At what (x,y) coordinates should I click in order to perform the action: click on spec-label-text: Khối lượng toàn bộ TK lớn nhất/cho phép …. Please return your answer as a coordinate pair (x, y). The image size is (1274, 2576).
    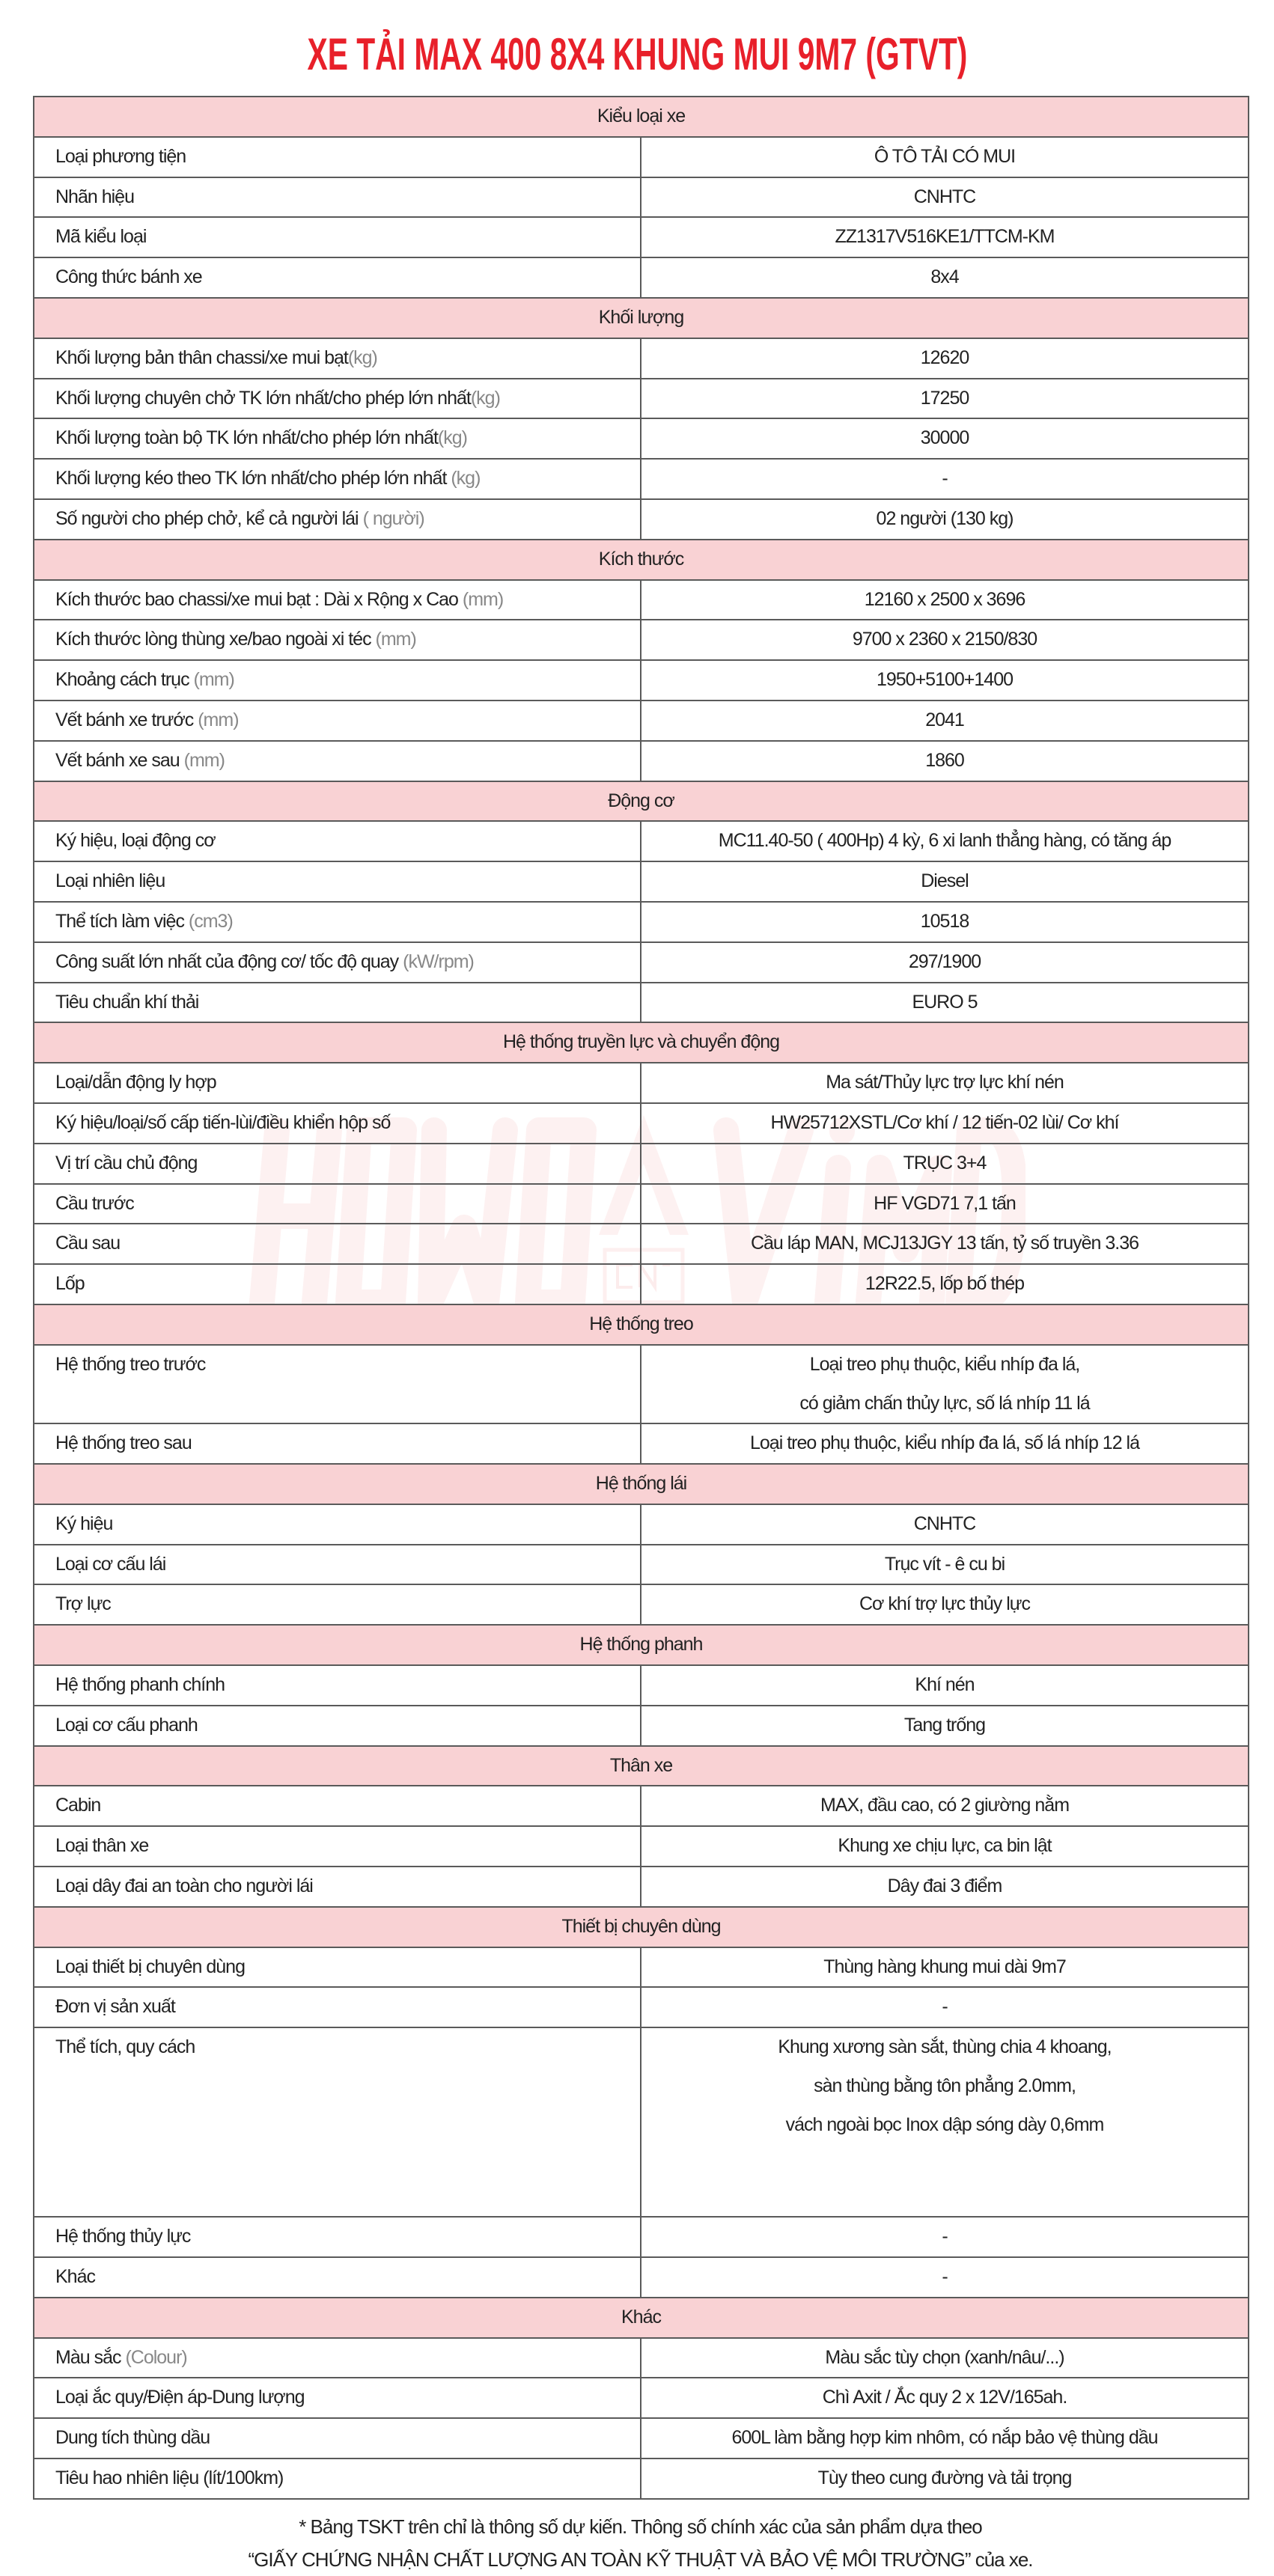
    Looking at the image, I should click on (247, 438).